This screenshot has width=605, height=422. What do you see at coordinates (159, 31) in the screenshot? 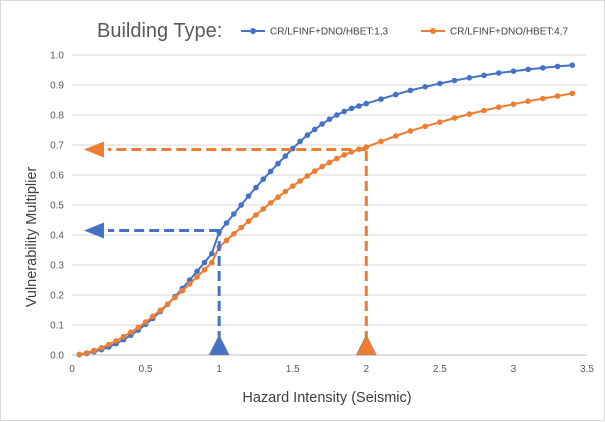
I see `chart-title: Building Type:` at bounding box center [159, 31].